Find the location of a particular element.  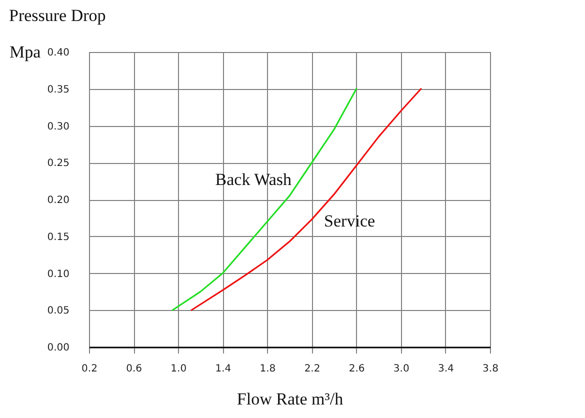

y-tick-label: 0.00 is located at coordinates (58, 348).